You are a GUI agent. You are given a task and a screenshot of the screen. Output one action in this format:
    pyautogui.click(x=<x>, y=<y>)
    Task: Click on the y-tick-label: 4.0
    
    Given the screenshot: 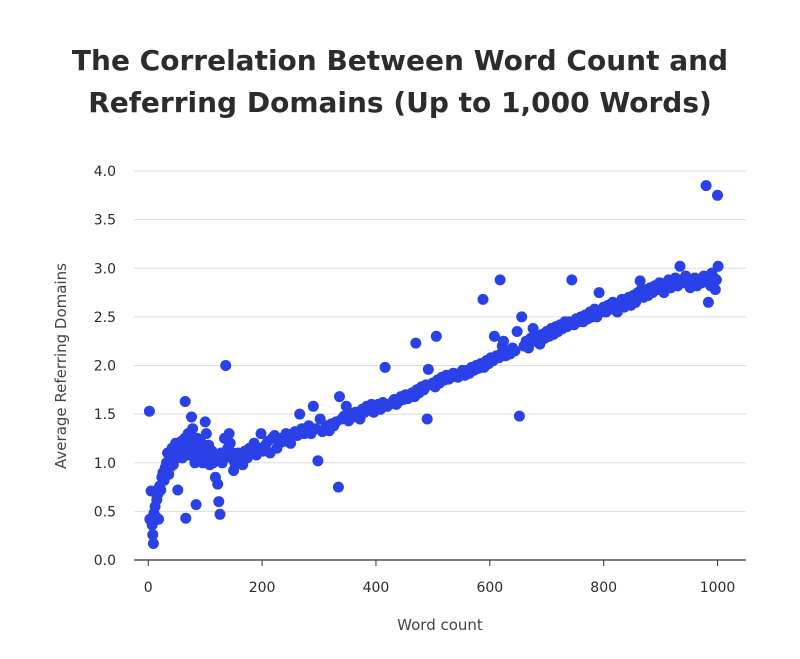 What is the action you would take?
    pyautogui.click(x=105, y=172)
    